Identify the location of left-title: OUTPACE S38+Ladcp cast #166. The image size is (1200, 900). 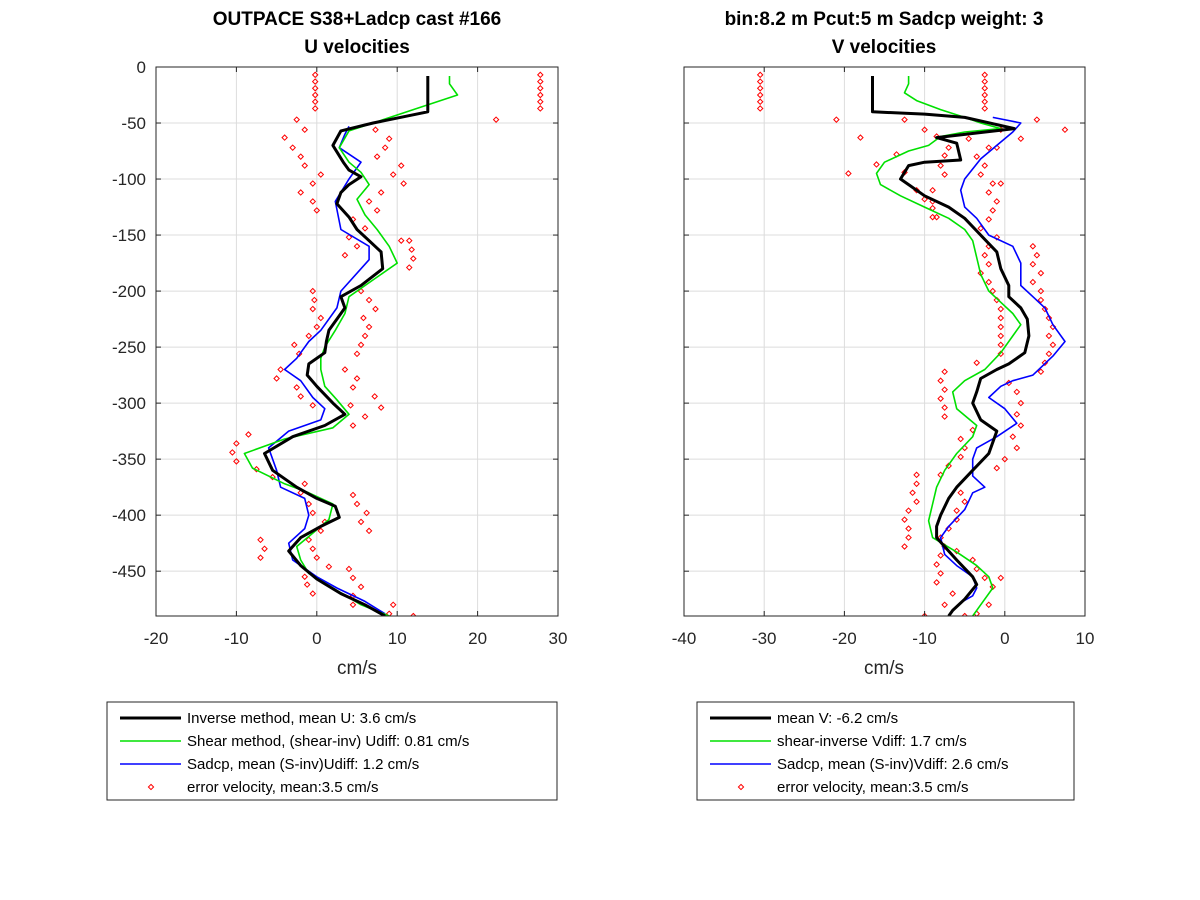
(357, 19).